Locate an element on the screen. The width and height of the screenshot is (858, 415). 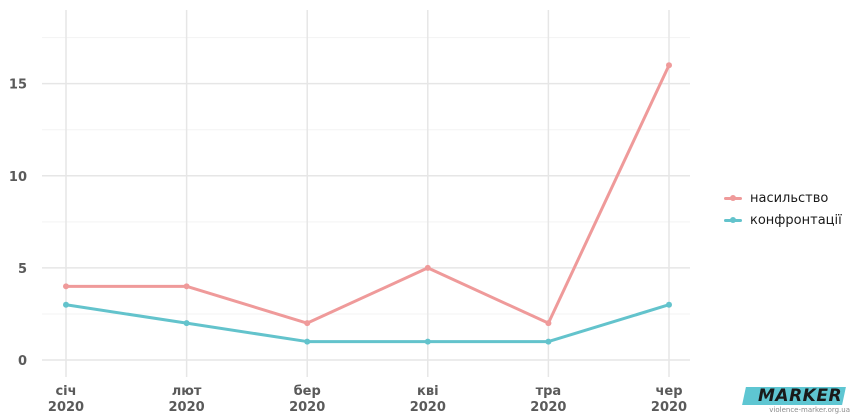
legend-item-violence: насильство is located at coordinates (783, 198).